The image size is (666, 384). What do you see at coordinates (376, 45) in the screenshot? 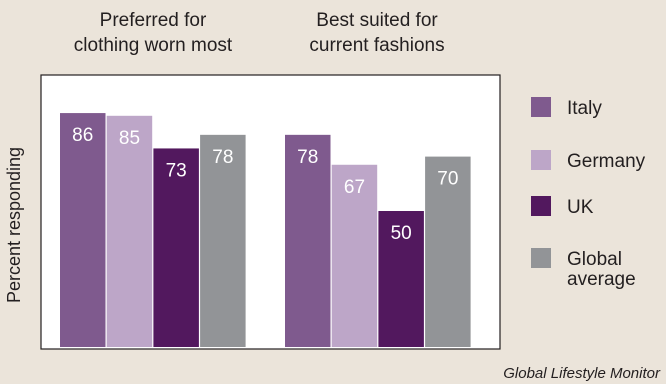
I see `category-label: current fashions` at bounding box center [376, 45].